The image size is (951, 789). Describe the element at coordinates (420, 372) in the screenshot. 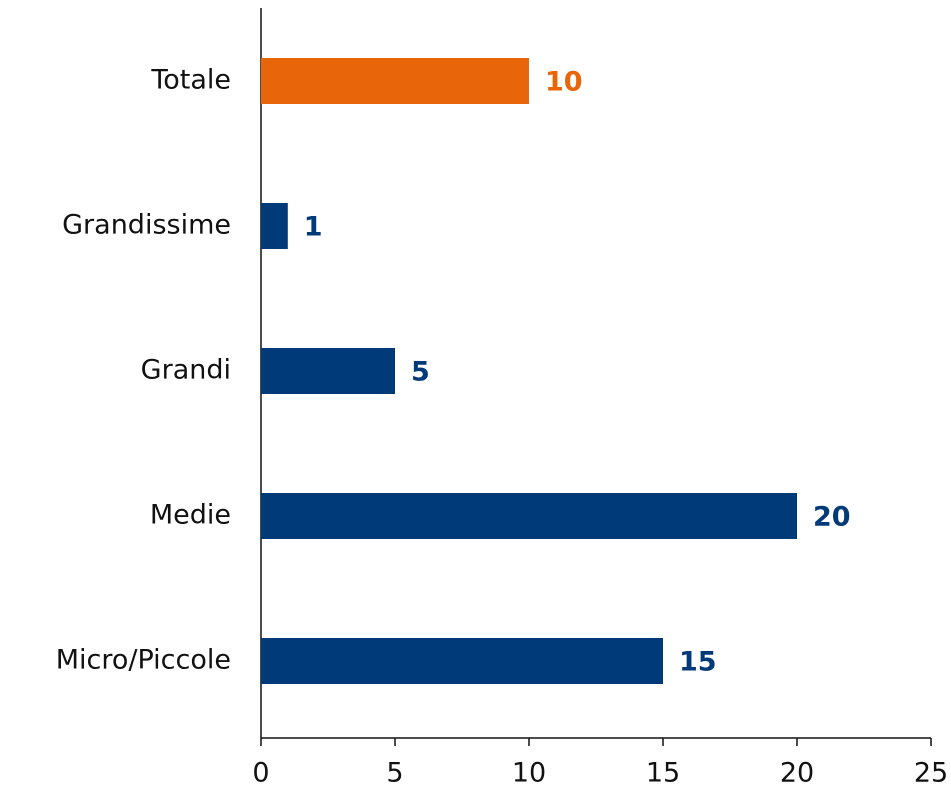

I see `value-label: 5` at that location.